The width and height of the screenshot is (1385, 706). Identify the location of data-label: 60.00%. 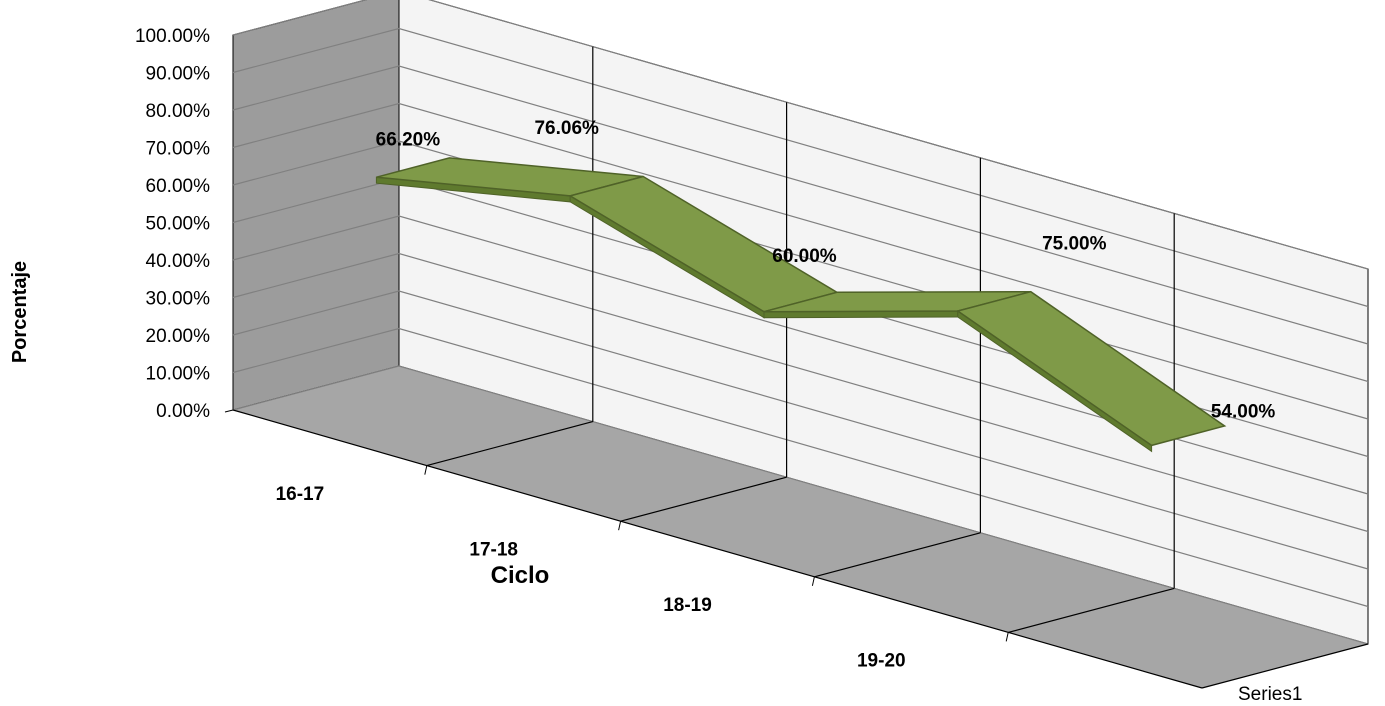
(804, 256).